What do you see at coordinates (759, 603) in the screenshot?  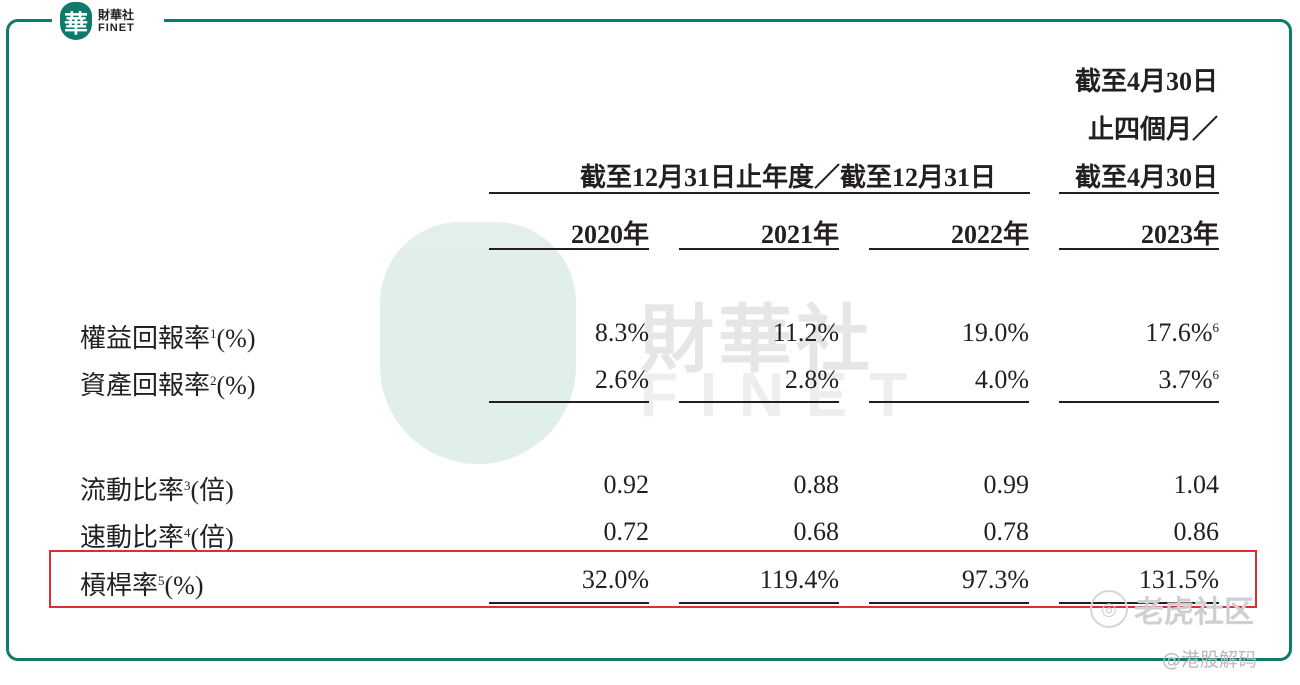 I see `bottom-rule-2021` at bounding box center [759, 603].